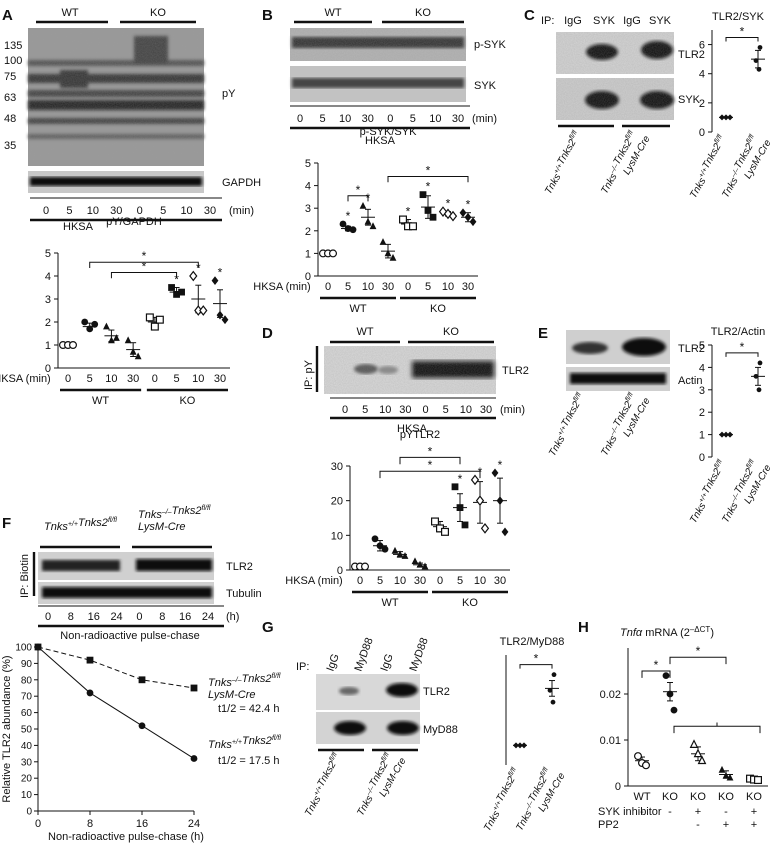 The width and height of the screenshot is (778, 850). What do you see at coordinates (667, 632) in the screenshot?
I see `chart-title: Tnfα mRNA (2–ΔCT)` at bounding box center [667, 632].